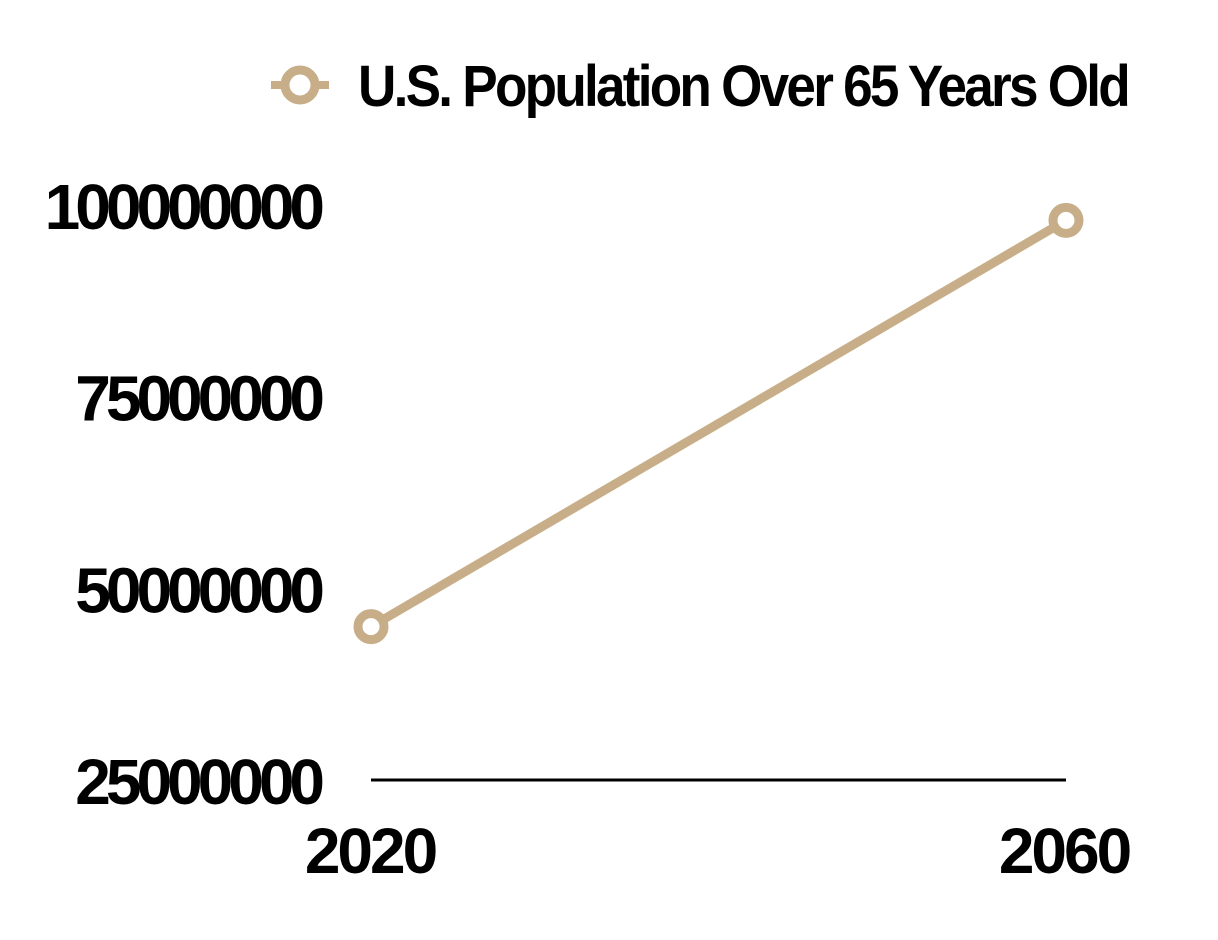 This screenshot has width=1218, height=940. I want to click on x-tick-label: 2060, so click(1064, 851).